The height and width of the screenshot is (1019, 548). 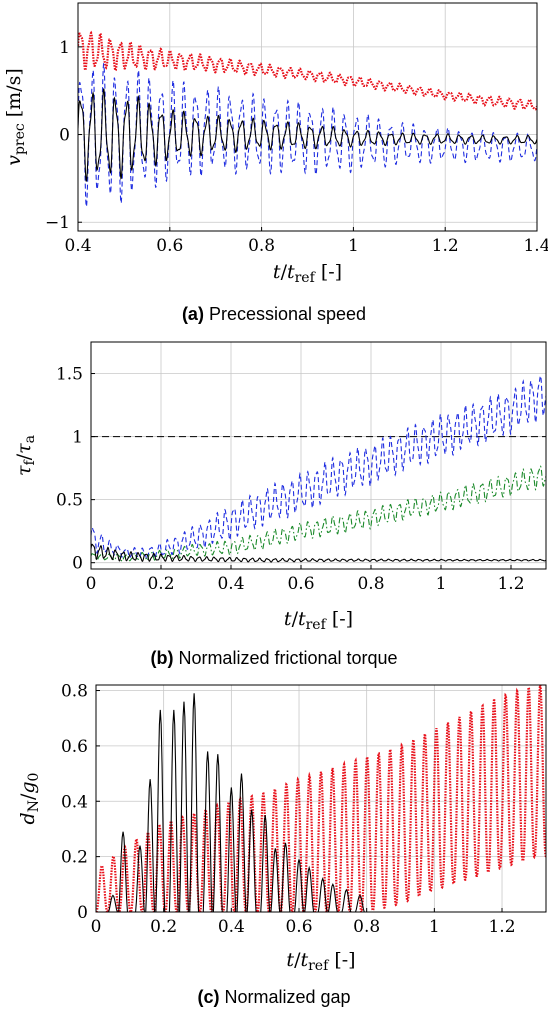 I want to click on panel-caption: (b) Normalized frictional torque, so click(x=273, y=658).